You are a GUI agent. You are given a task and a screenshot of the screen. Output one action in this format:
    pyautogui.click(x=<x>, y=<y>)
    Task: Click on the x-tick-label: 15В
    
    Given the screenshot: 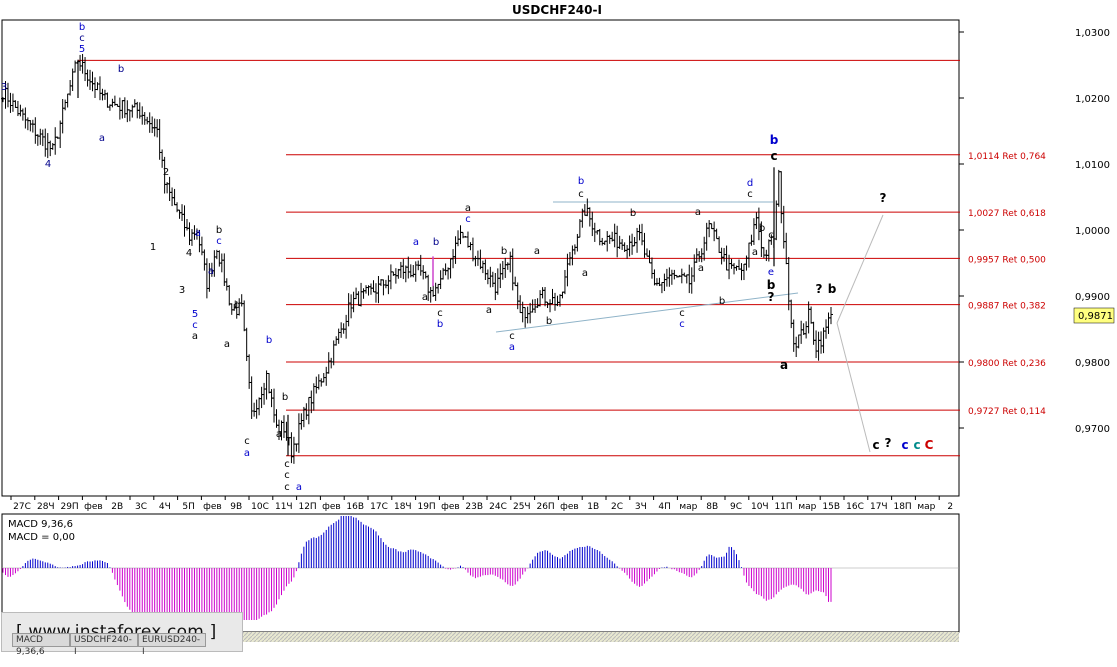 What is the action you would take?
    pyautogui.click(x=831, y=507)
    